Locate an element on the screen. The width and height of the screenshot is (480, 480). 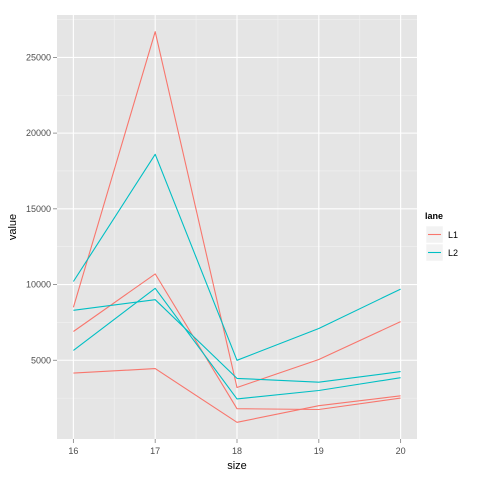
y-tick-label: 20000 is located at coordinates (38, 133).